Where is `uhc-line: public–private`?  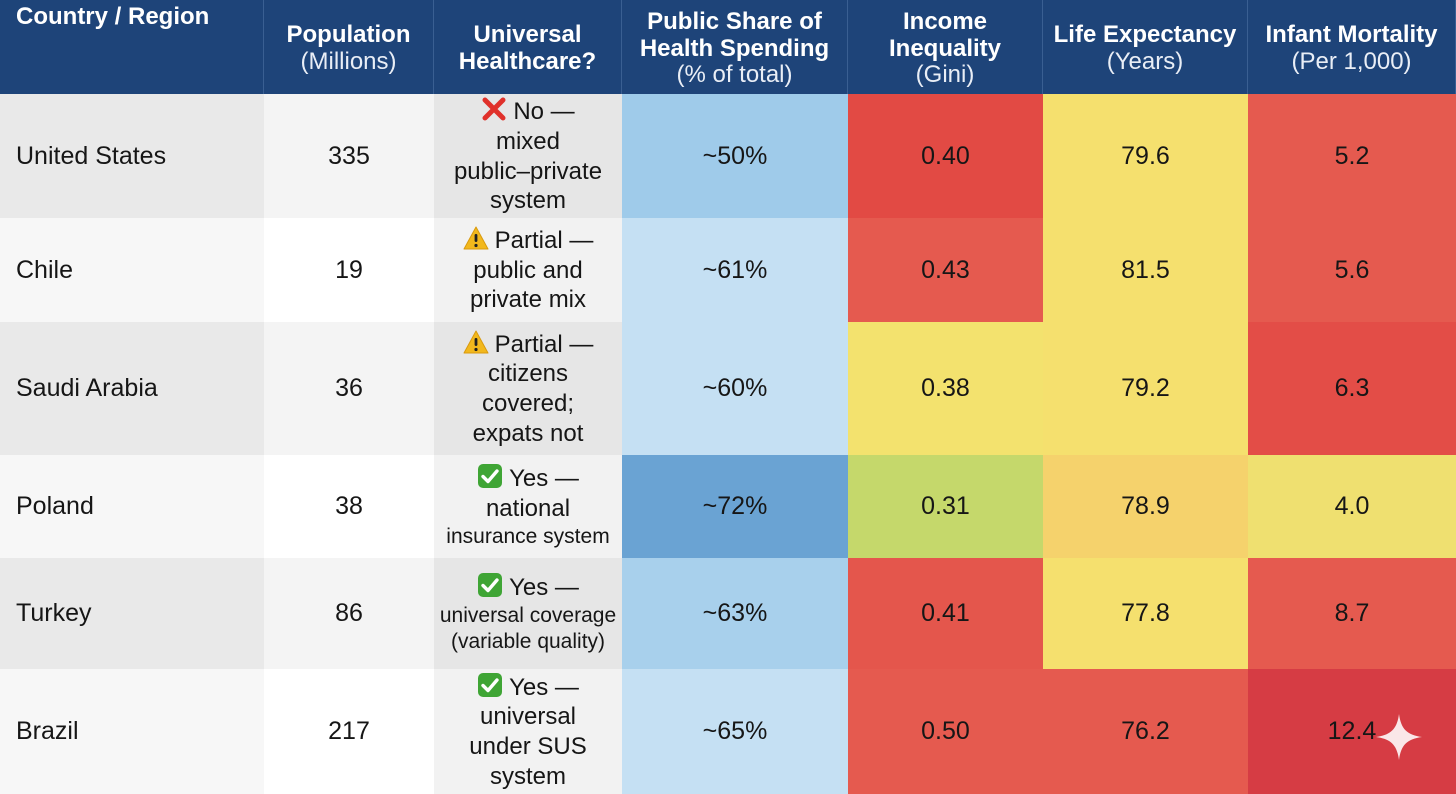
uhc-line: public–private is located at coordinates (528, 172).